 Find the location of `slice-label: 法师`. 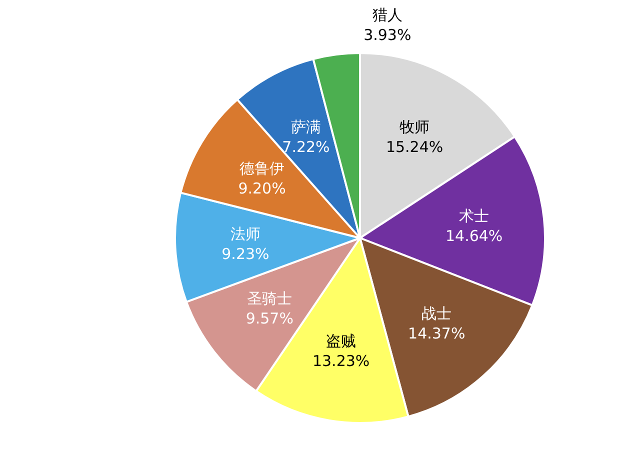

slice-label: 法师 is located at coordinates (245, 234).